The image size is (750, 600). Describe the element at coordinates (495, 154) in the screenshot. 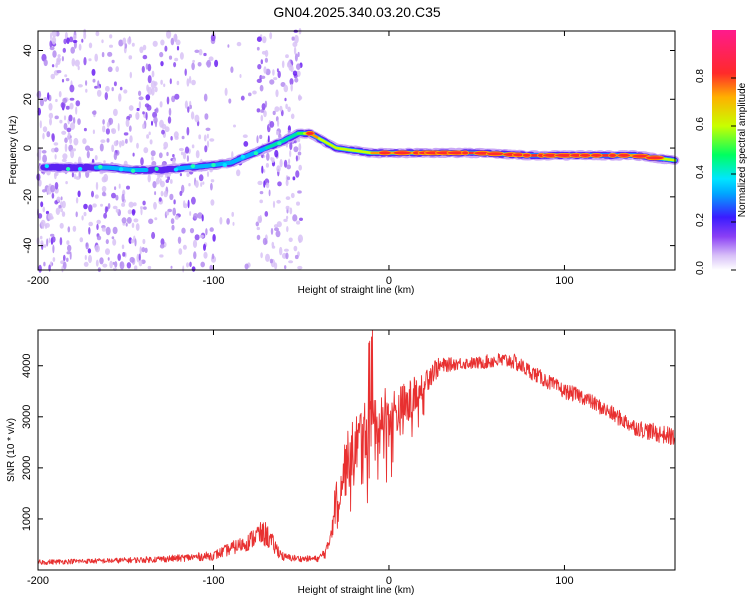

I see `ridge-hotspot` at that location.